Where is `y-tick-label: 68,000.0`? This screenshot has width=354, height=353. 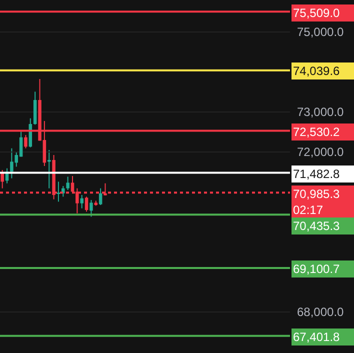
y-tick-label: 68,000.0 is located at coordinates (320, 312).